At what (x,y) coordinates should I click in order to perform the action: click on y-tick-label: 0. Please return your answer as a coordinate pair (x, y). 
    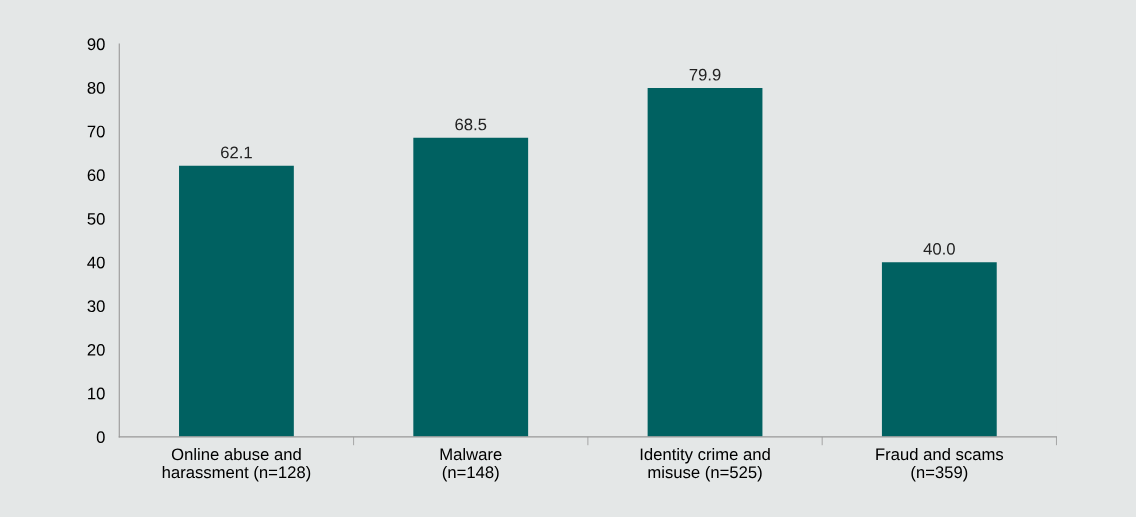
    Looking at the image, I should click on (100, 437).